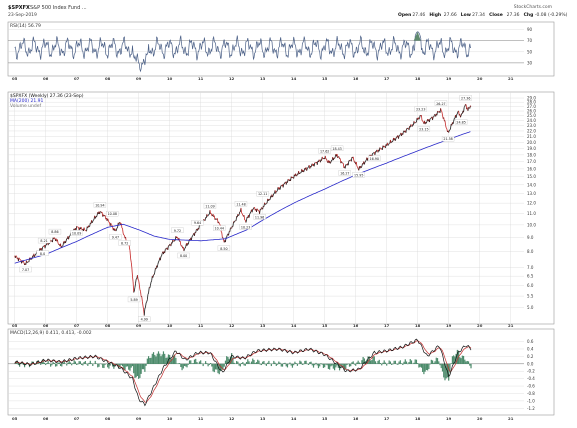  I want to click on price-tick-label: 6.5, so click(530, 276).